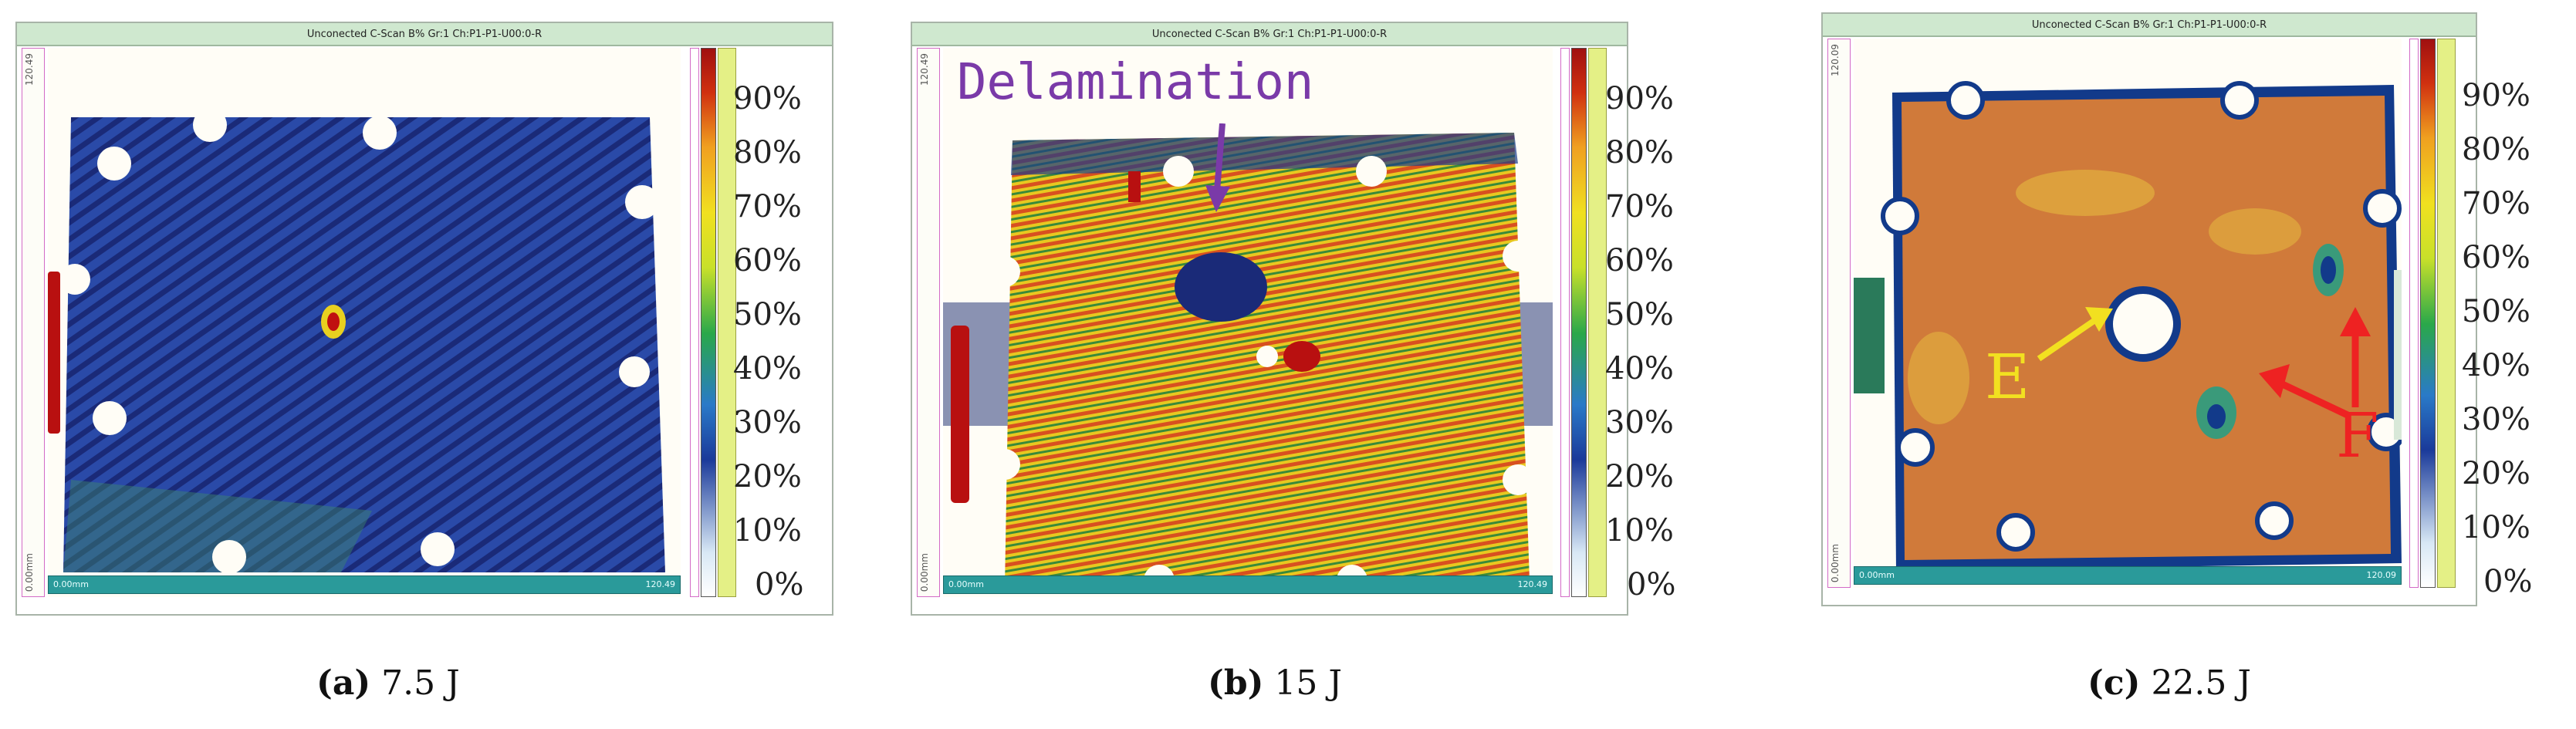 This screenshot has width=2576, height=729. I want to click on arrow-e, so click(2075, 334).